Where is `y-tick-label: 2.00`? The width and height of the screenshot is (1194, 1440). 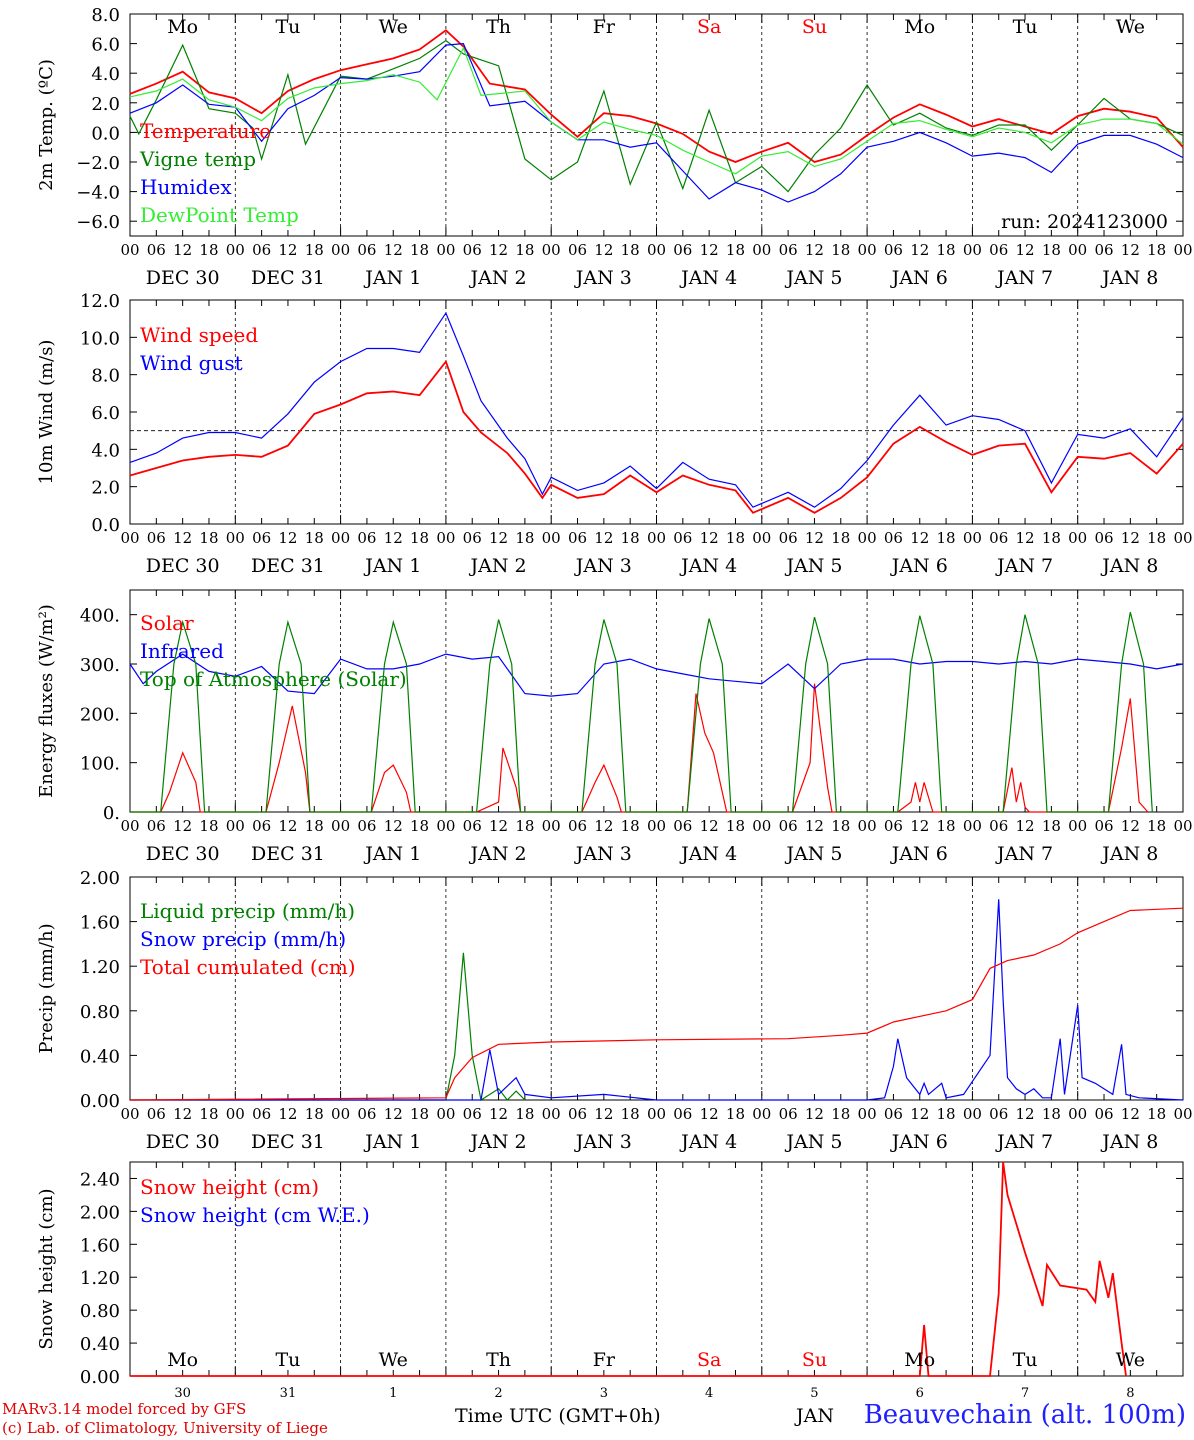
y-tick-label: 2.00 is located at coordinates (100, 1212).